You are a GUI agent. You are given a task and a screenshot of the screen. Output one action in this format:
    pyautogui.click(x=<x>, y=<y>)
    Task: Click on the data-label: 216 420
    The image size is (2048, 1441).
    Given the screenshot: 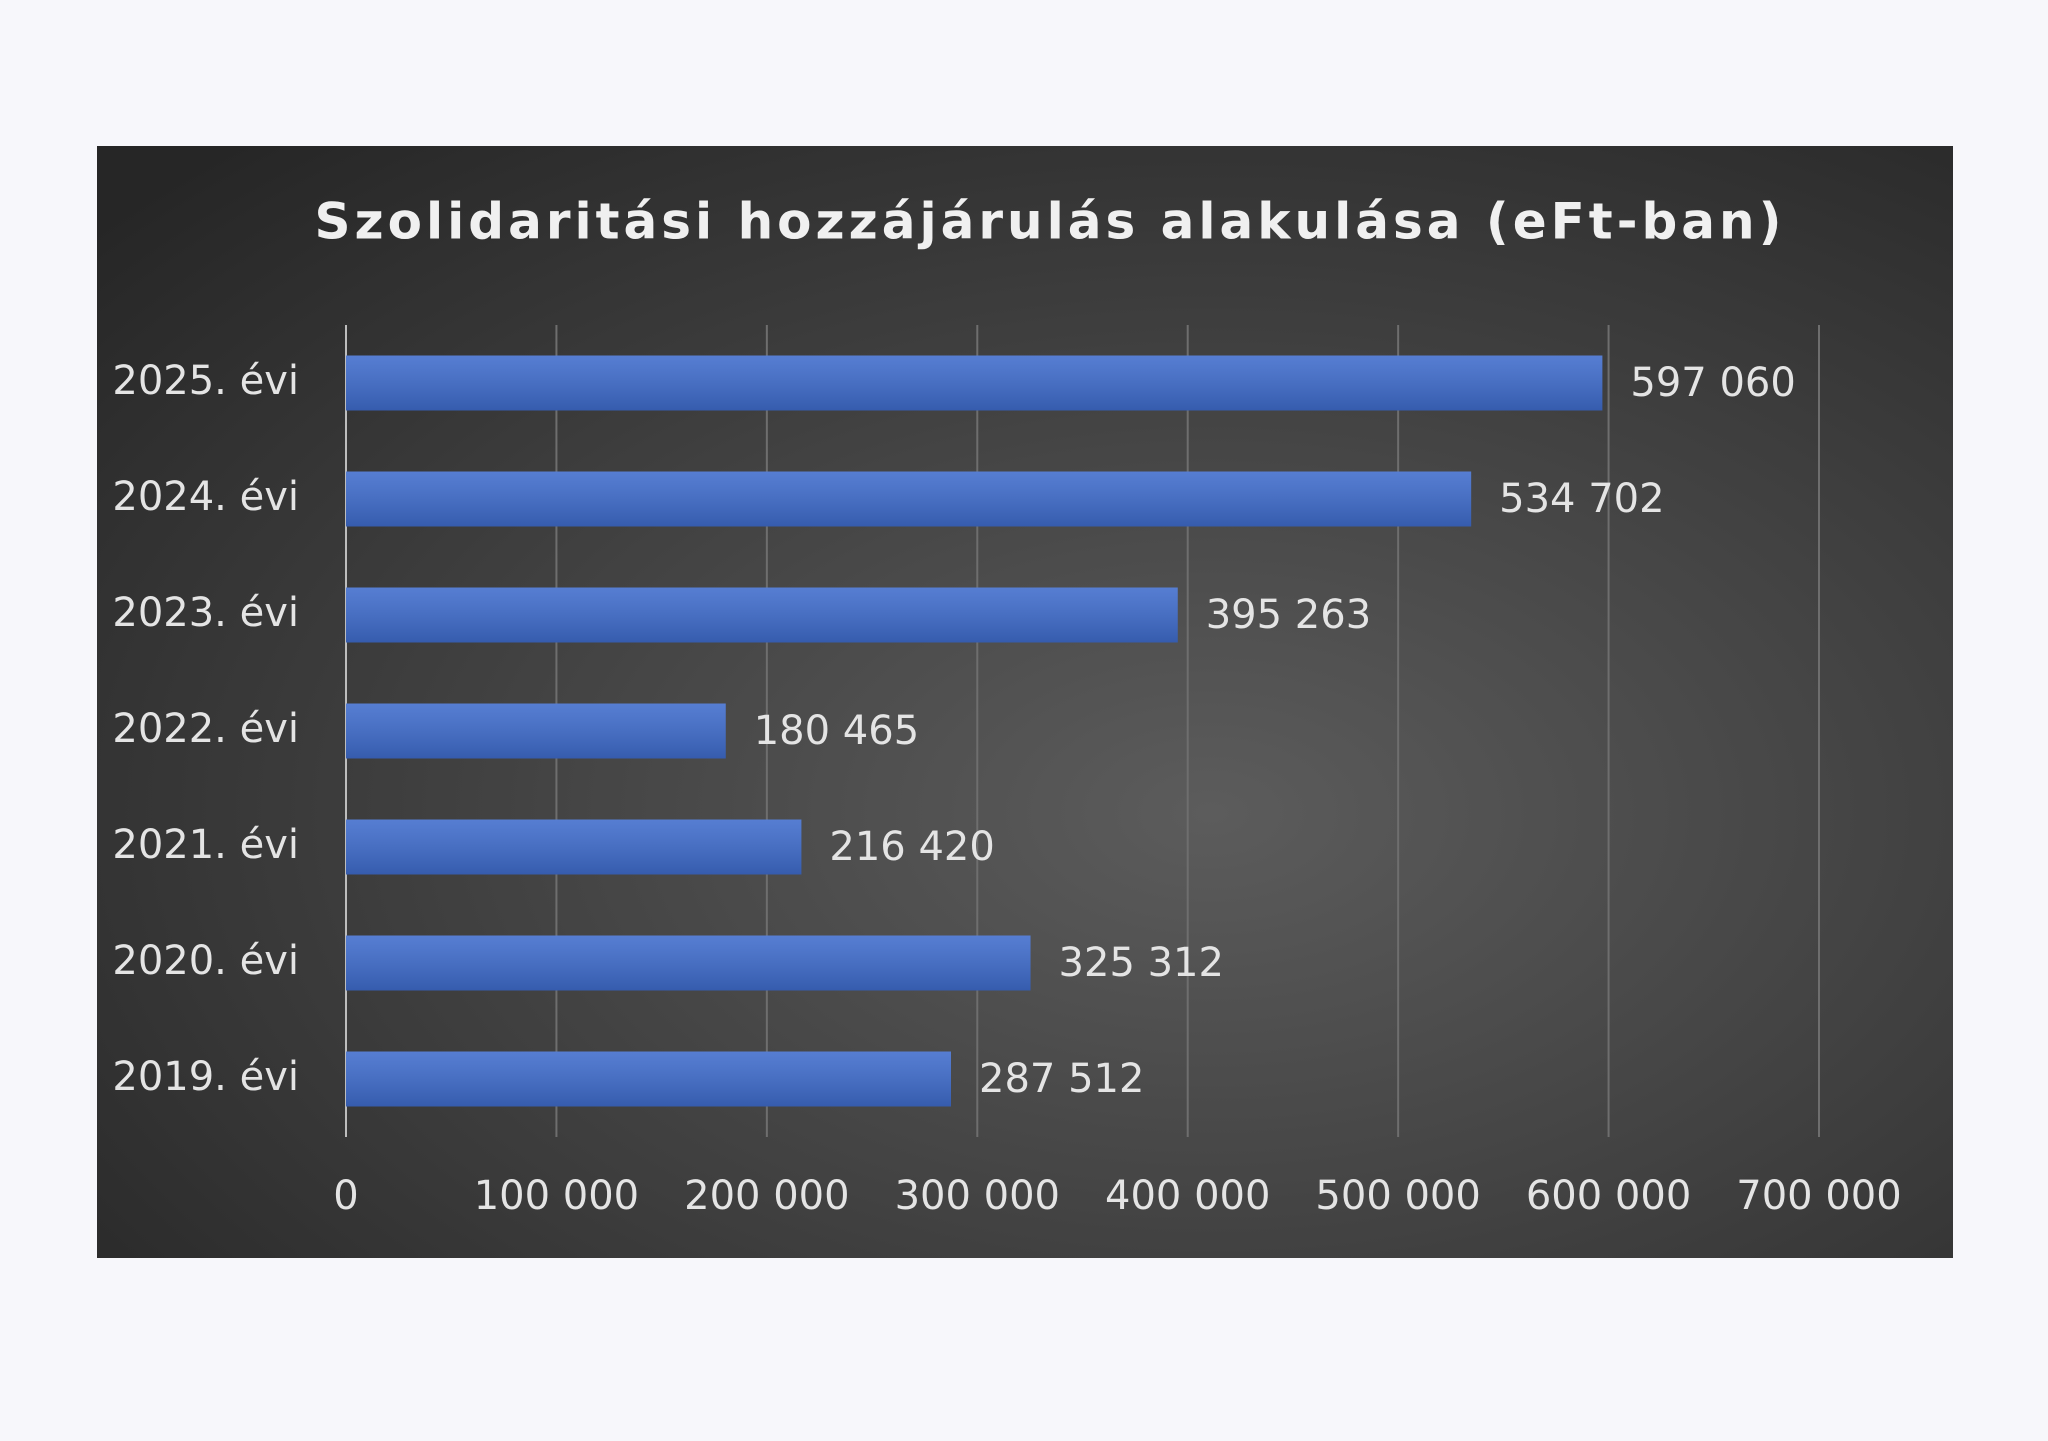 What is the action you would take?
    pyautogui.click(x=911, y=847)
    